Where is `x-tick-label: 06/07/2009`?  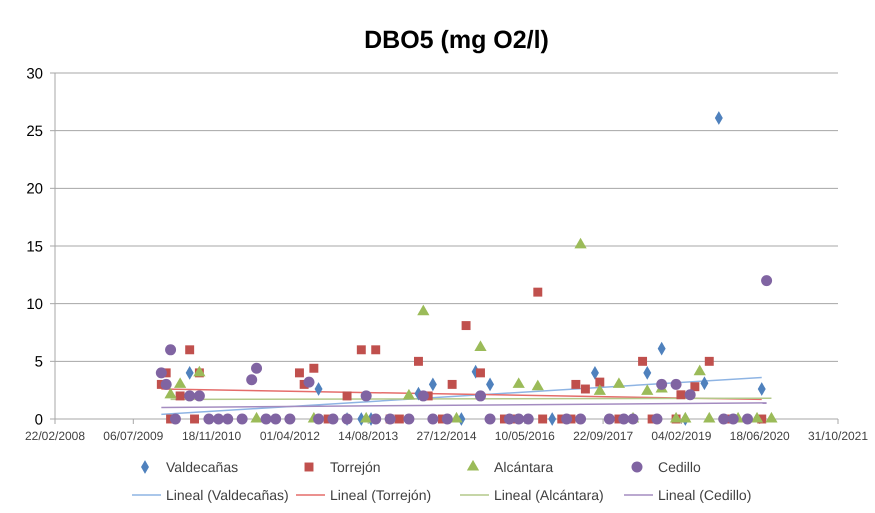 x-tick-label: 06/07/2009 is located at coordinates (133, 436).